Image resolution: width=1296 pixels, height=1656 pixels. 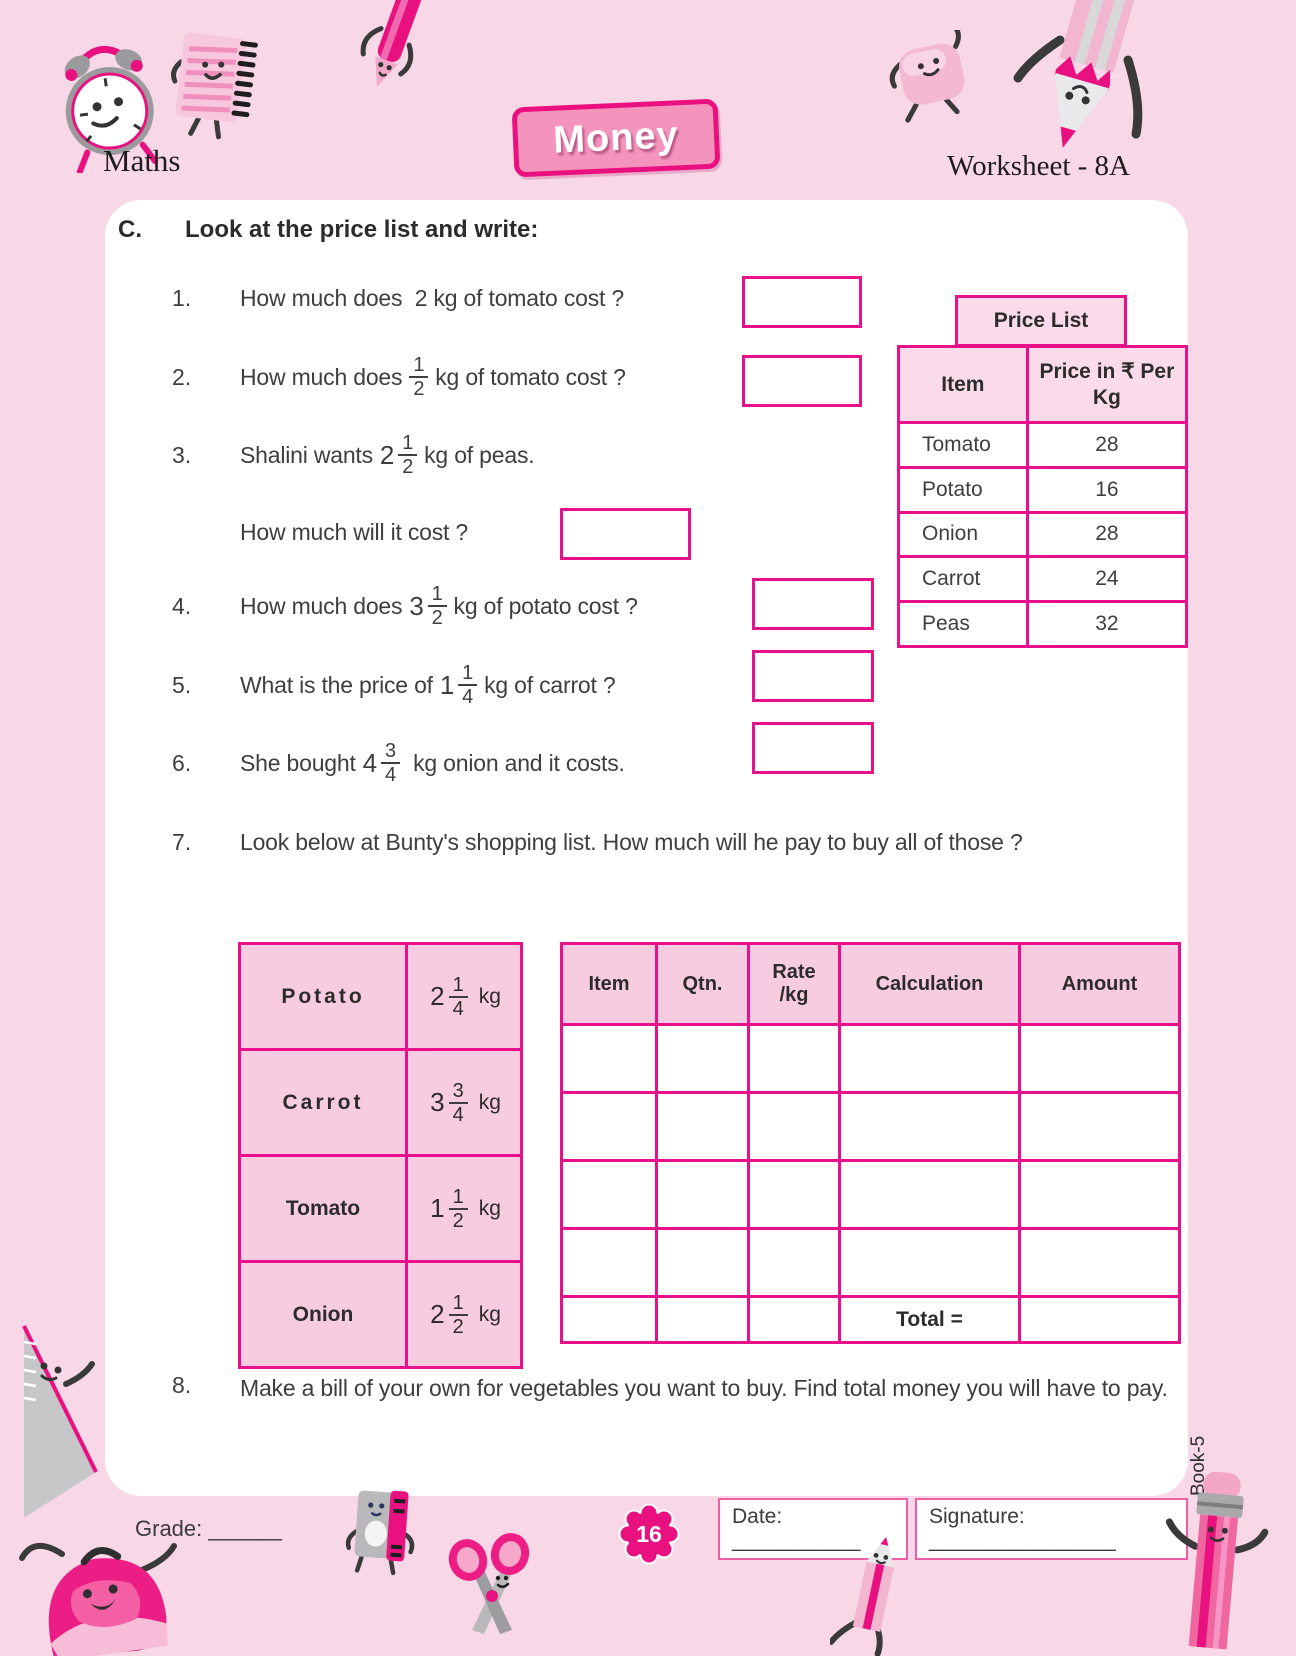 What do you see at coordinates (1079, 74) in the screenshot?
I see `pencil-top-illustration` at bounding box center [1079, 74].